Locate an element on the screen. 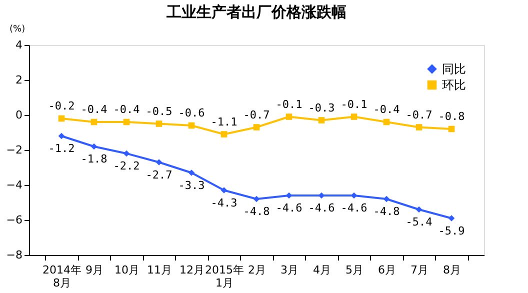  data-label: -3.3 is located at coordinates (191, 185).